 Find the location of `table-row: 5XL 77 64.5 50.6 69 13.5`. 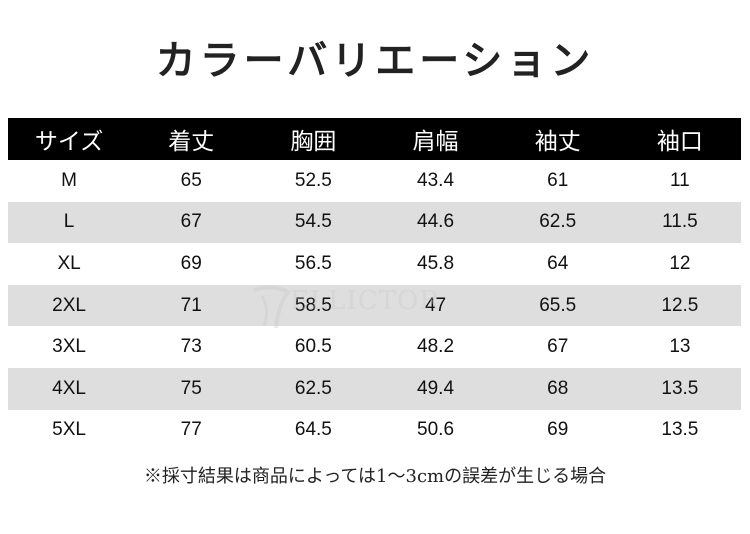

table-row: 5XL 77 64.5 50.6 69 13.5 is located at coordinates (374, 430).